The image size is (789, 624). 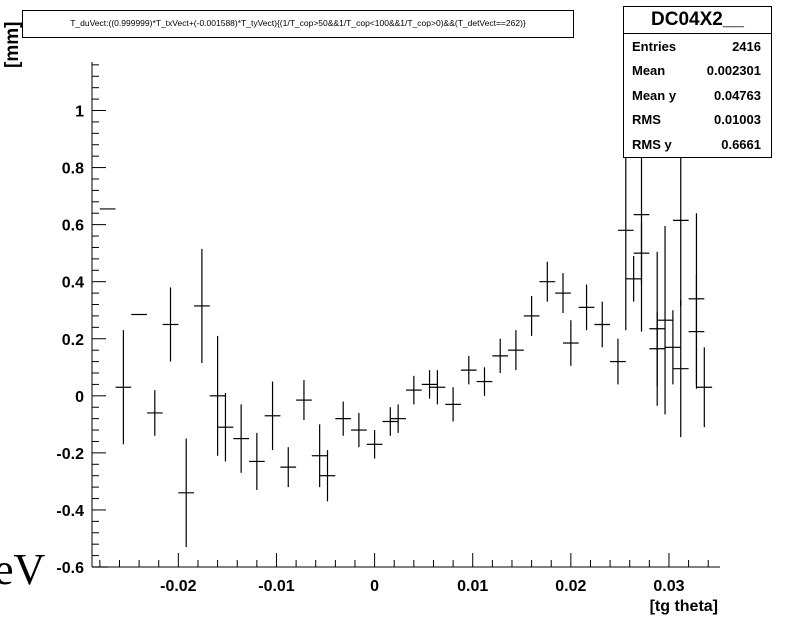 What do you see at coordinates (646, 120) in the screenshot?
I see `stats-label: RMS` at bounding box center [646, 120].